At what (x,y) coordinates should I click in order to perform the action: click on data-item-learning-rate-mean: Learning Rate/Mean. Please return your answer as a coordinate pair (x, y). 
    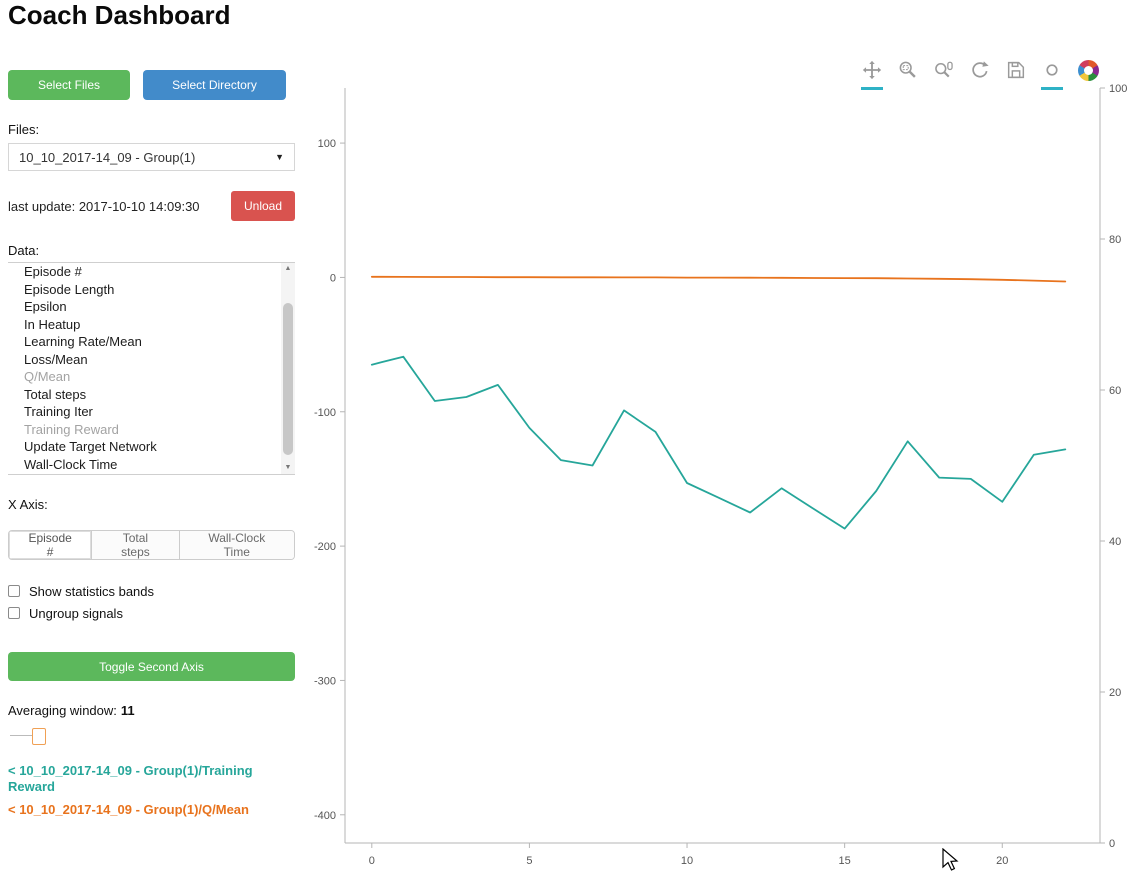
    Looking at the image, I should click on (83, 341).